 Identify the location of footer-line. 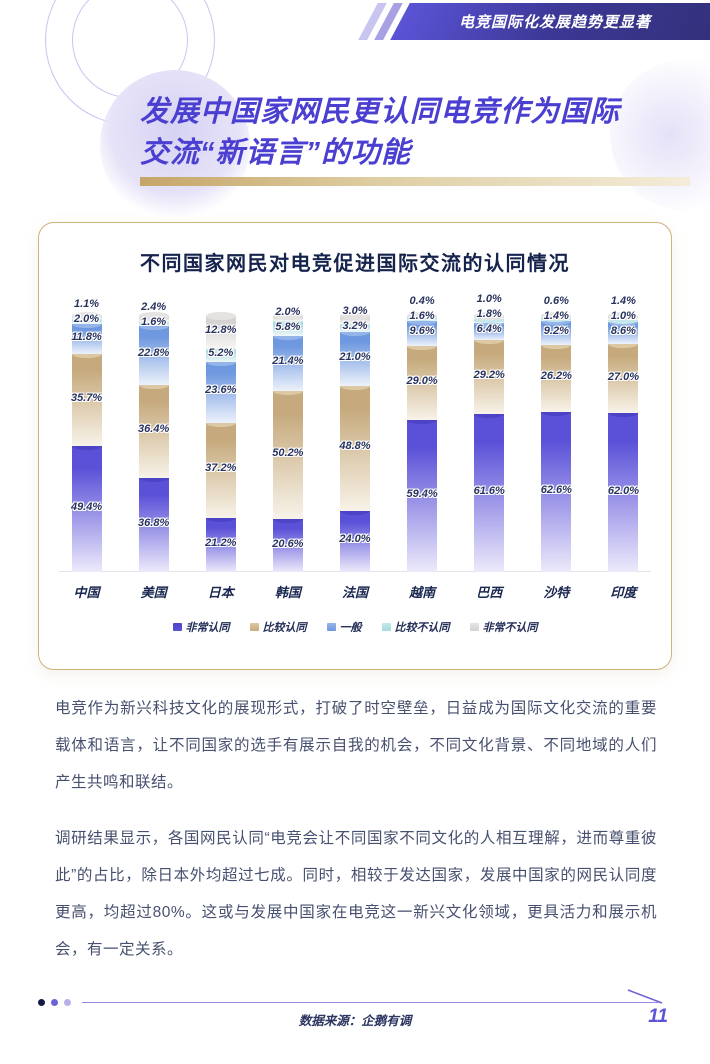
(370, 1002).